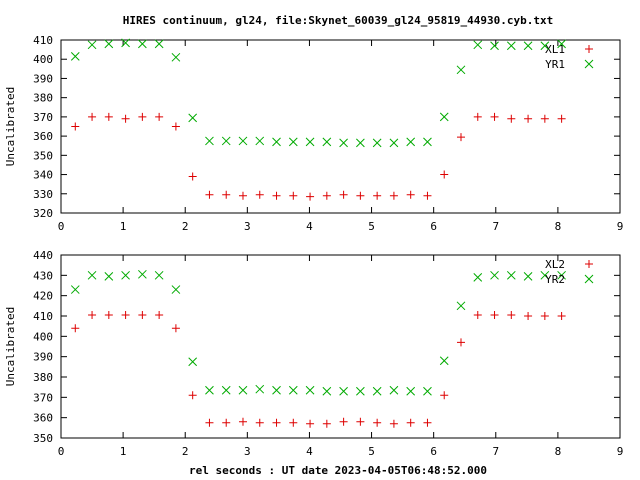 The width and height of the screenshot is (640, 480). Describe the element at coordinates (43, 438) in the screenshot. I see `y-tick-label: 350` at that location.